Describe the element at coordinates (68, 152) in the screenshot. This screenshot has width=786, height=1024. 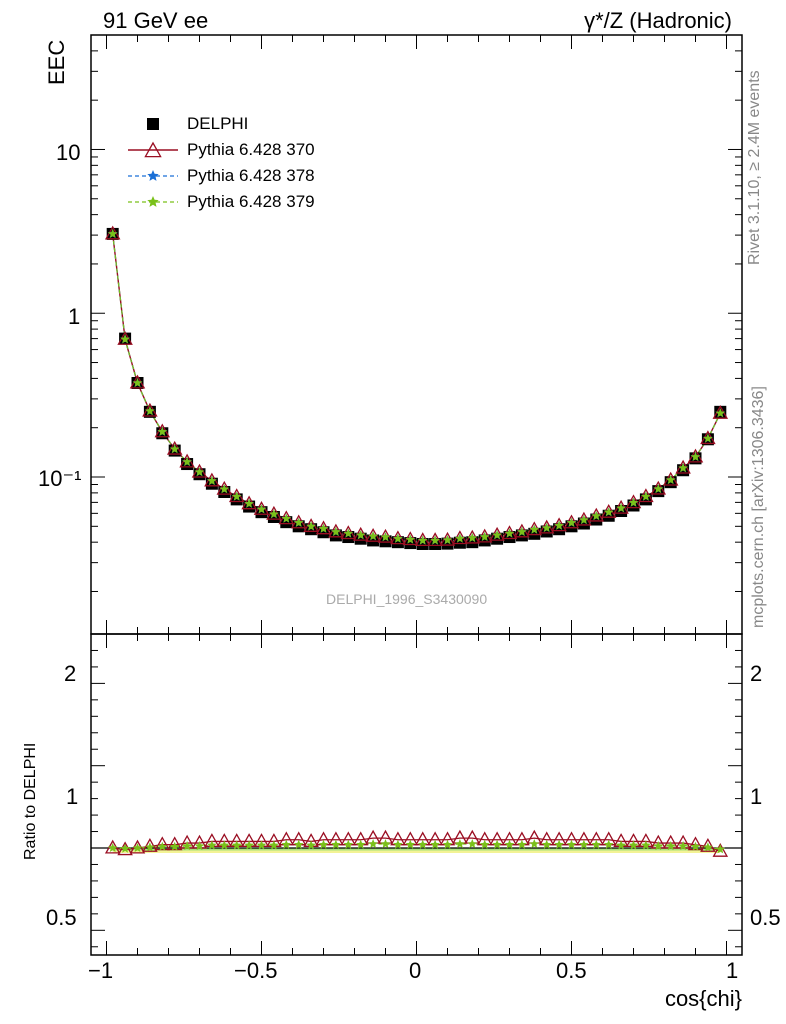
I see `y-tick-10: 10` at that location.